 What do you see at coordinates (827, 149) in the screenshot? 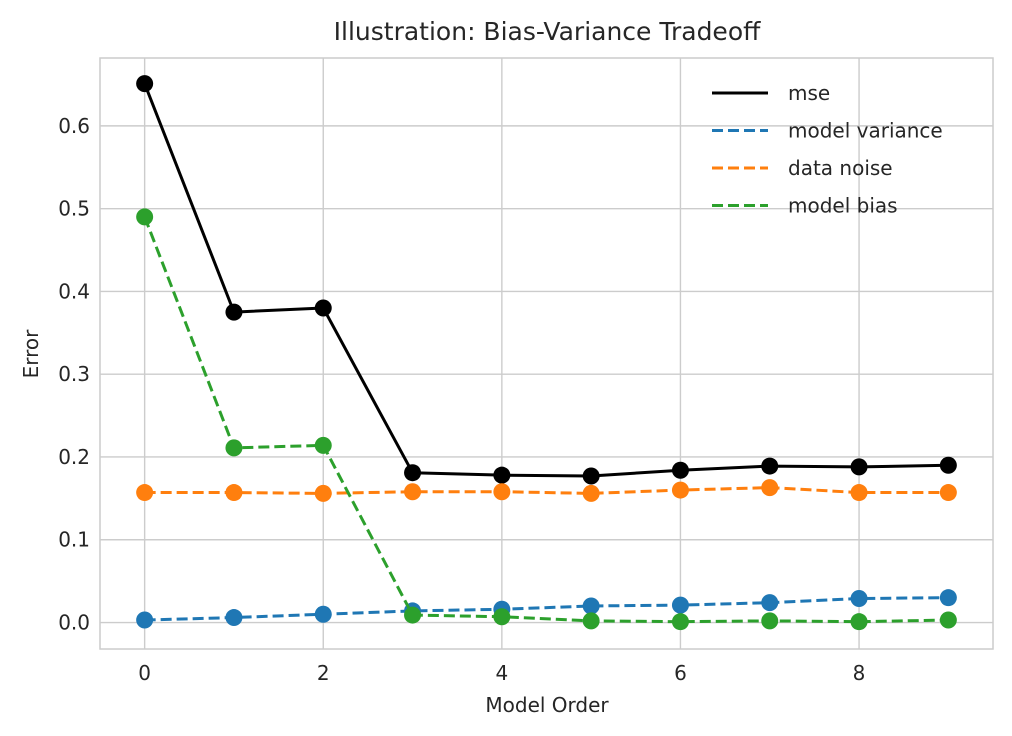
I see `legend: mse model variance data noise model bias` at bounding box center [827, 149].